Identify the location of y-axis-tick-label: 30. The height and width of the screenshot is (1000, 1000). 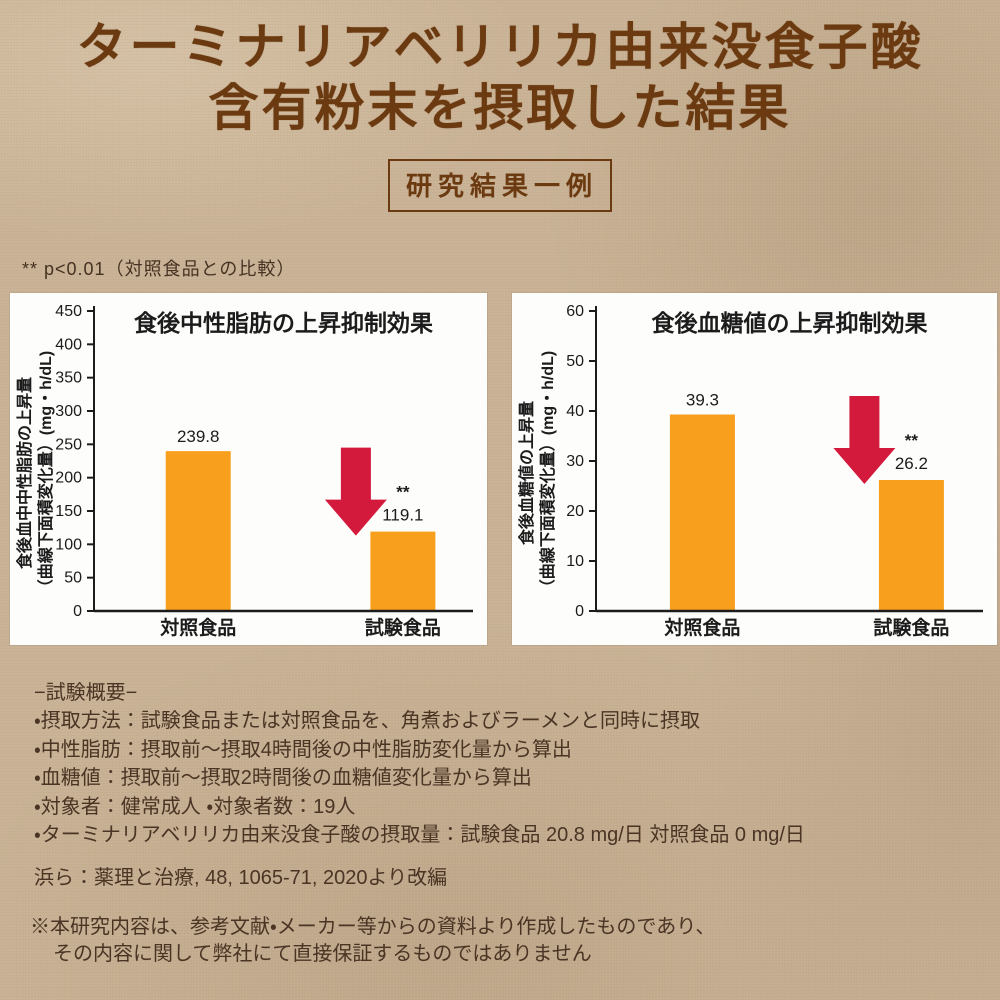
(575, 461).